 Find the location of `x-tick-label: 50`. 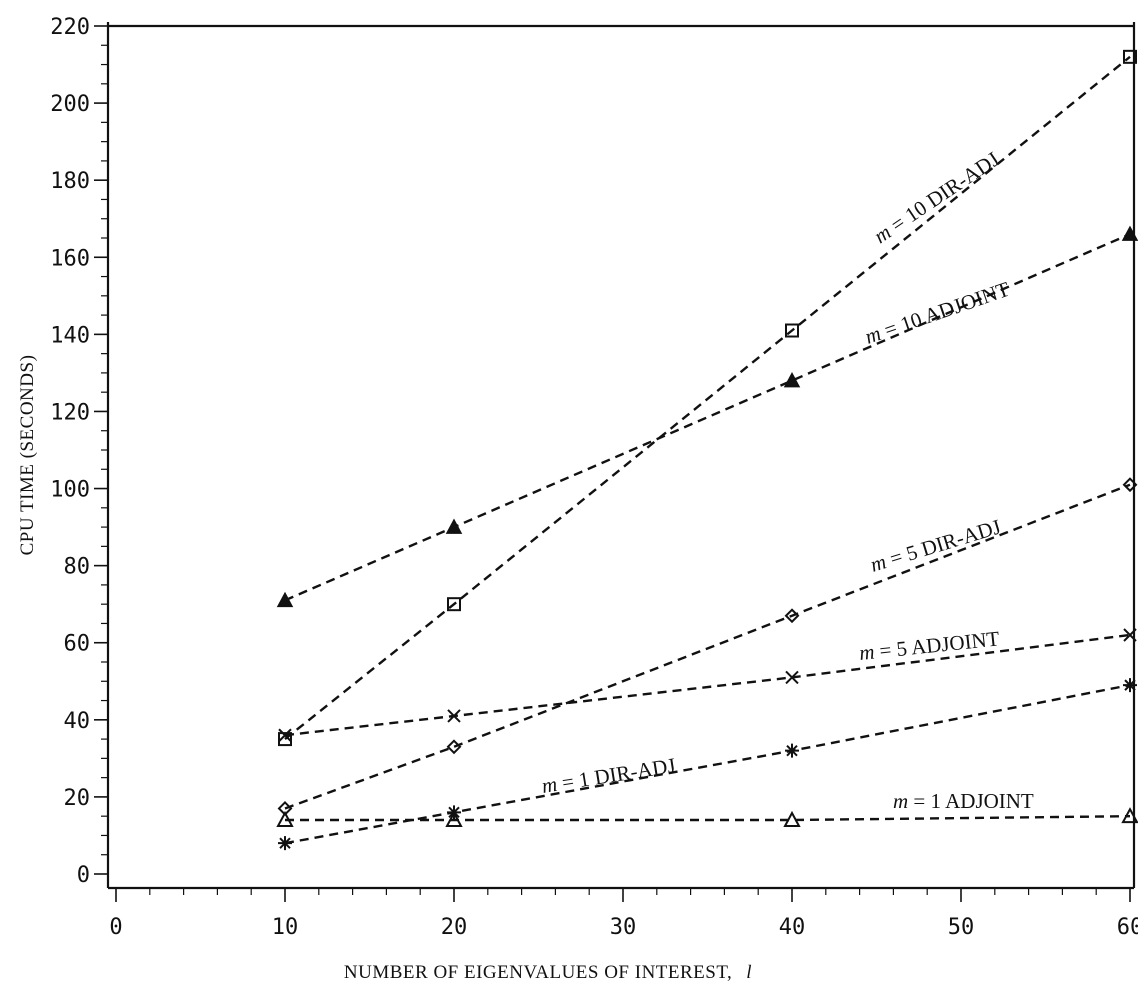

x-tick-label: 50 is located at coordinates (961, 927).